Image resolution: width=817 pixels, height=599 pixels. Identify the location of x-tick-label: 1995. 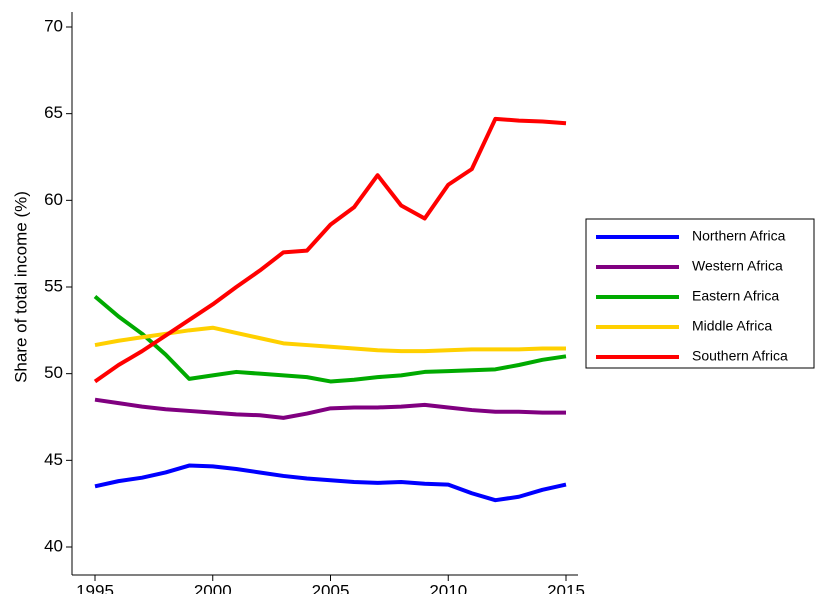
(95, 587).